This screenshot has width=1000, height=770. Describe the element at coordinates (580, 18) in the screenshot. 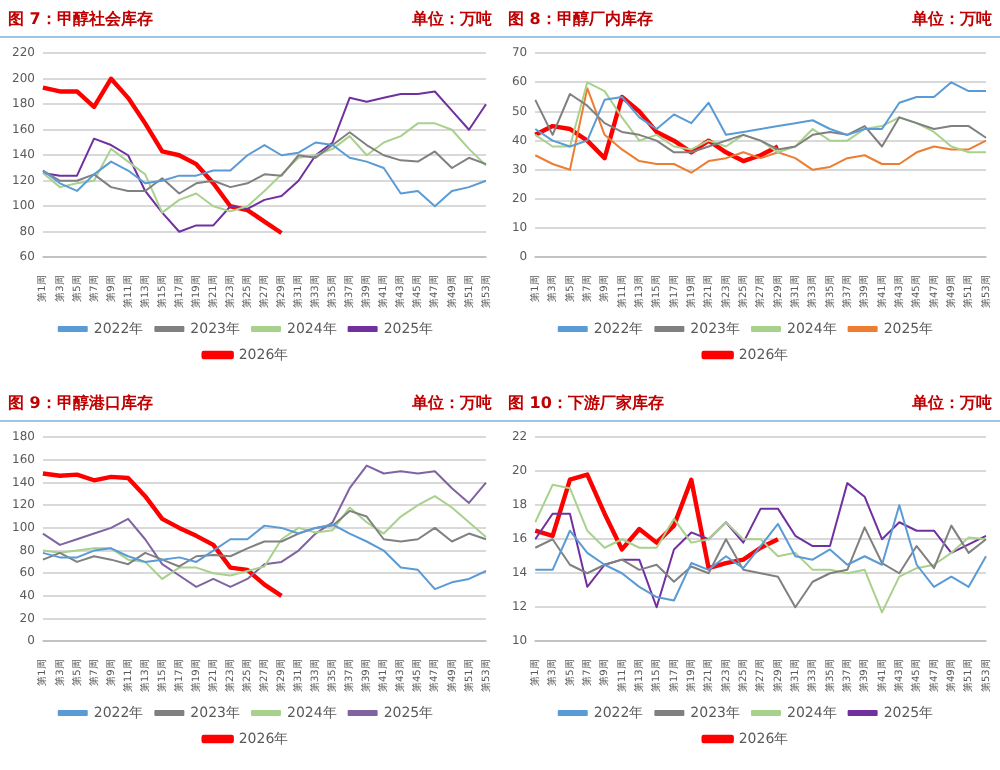

I see `chart-title: 图 8：甲醇厂内库存` at that location.